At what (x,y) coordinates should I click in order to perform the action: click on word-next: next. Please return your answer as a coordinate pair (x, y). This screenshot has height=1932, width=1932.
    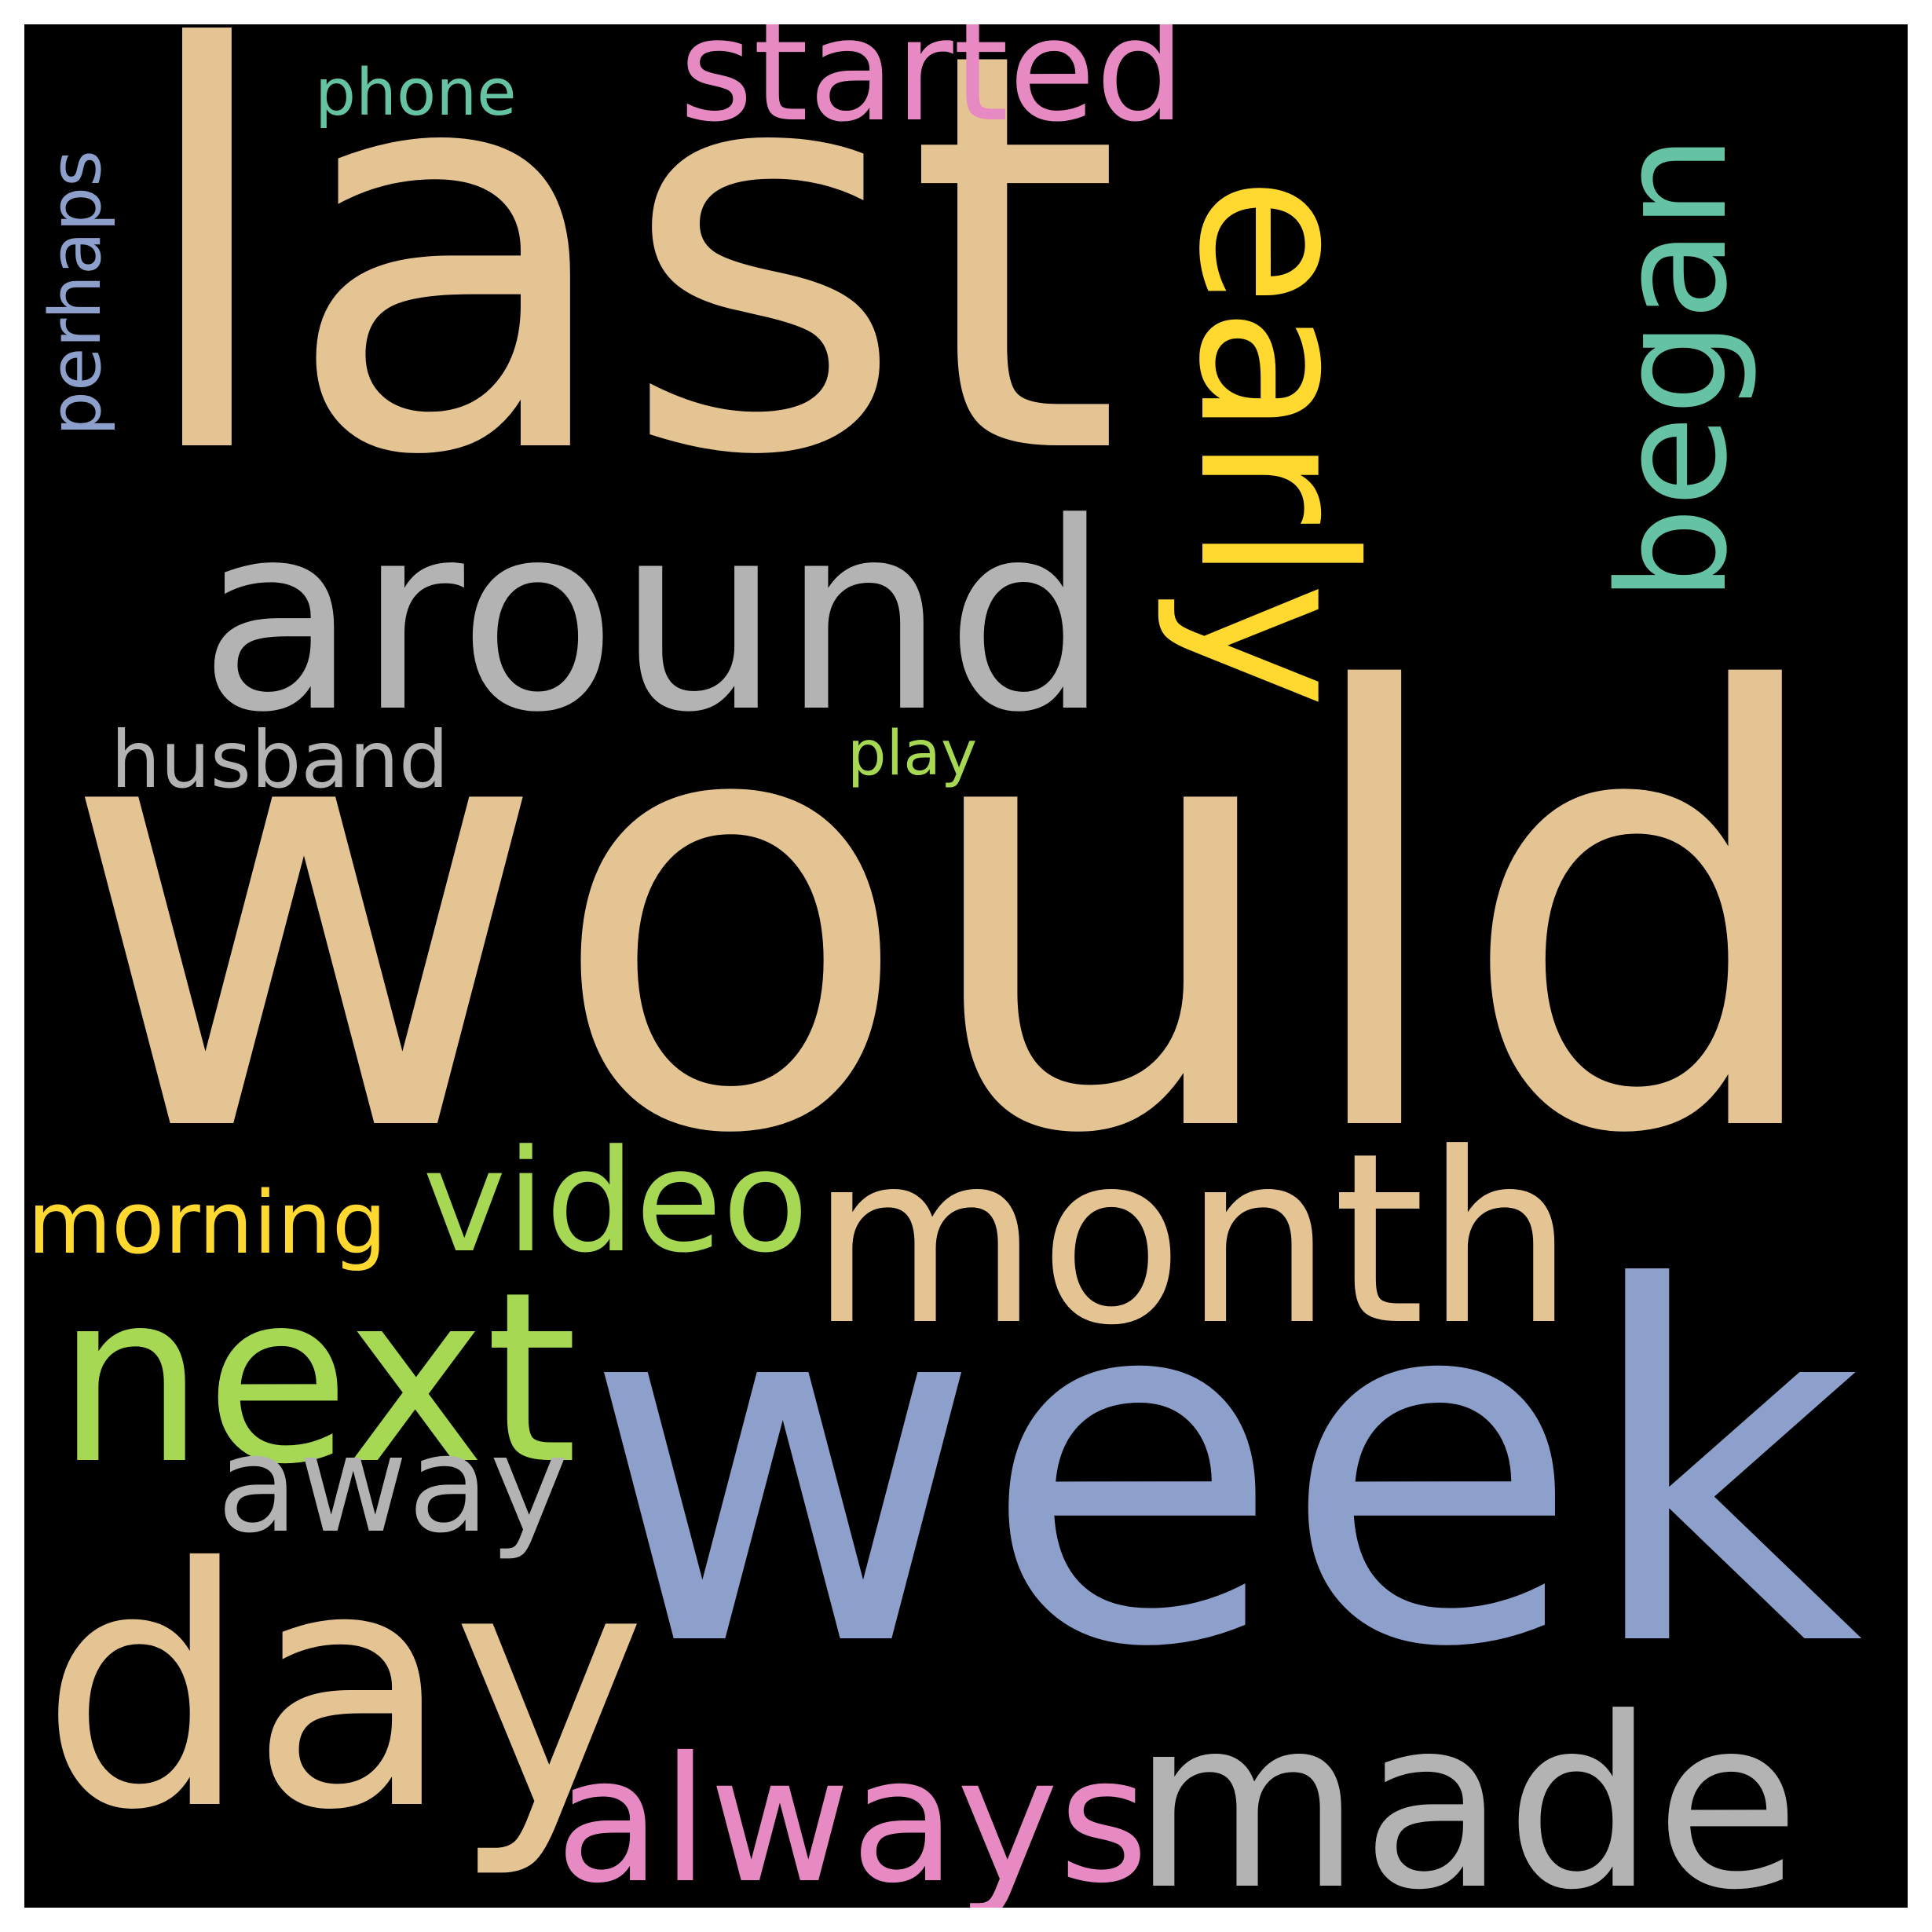
    Looking at the image, I should click on (317, 1379).